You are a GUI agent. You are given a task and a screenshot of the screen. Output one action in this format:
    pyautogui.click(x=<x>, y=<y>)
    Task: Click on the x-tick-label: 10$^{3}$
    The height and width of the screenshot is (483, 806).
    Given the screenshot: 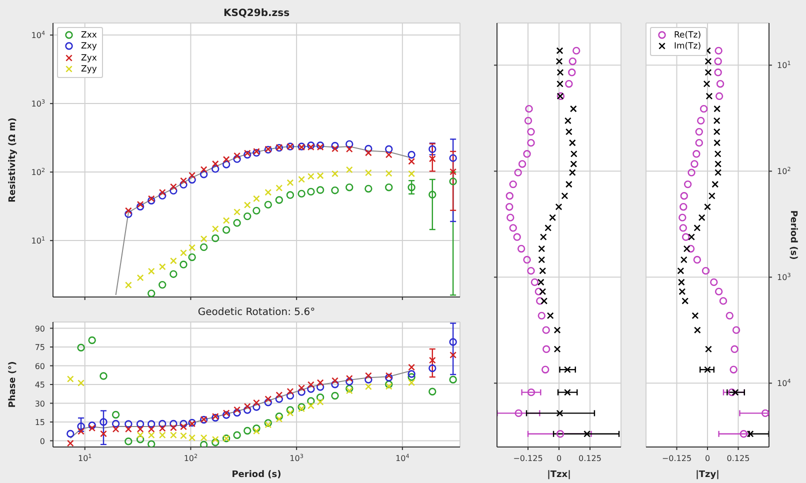 What is the action you would take?
    pyautogui.click(x=297, y=458)
    